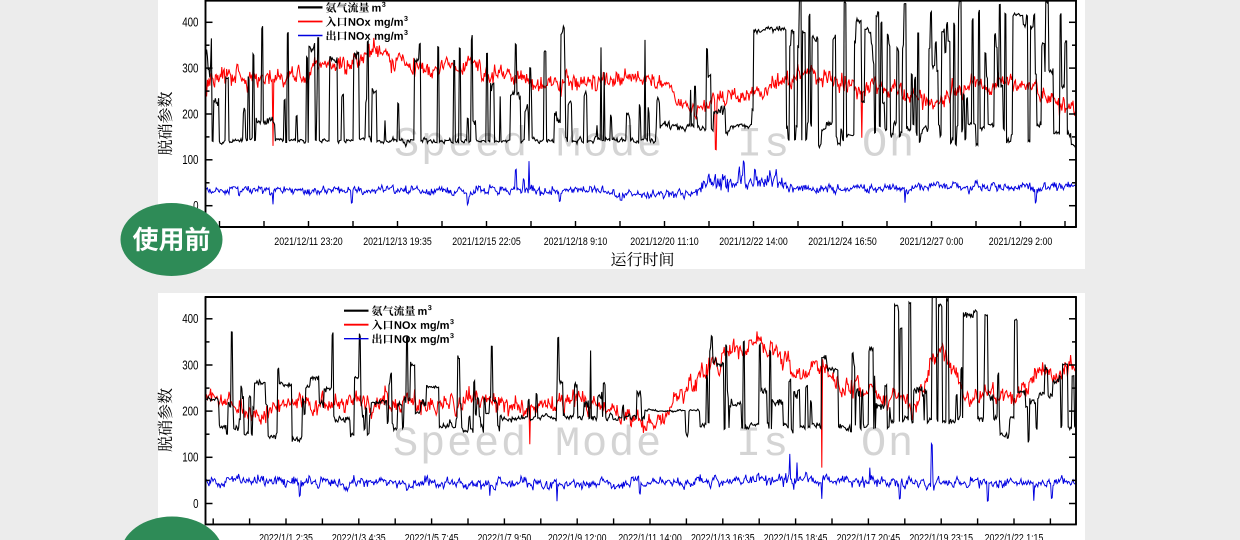 The width and height of the screenshot is (1240, 540). What do you see at coordinates (869, 536) in the screenshot?
I see `svg-text: 2022/1/17 20:45` at bounding box center [869, 536].